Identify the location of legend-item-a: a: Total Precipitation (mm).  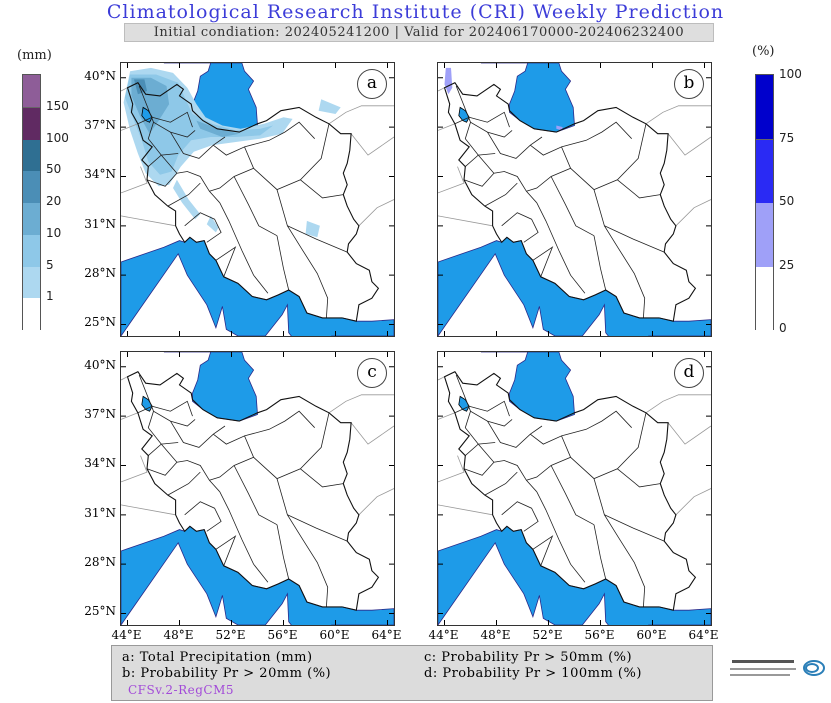
(217, 657).